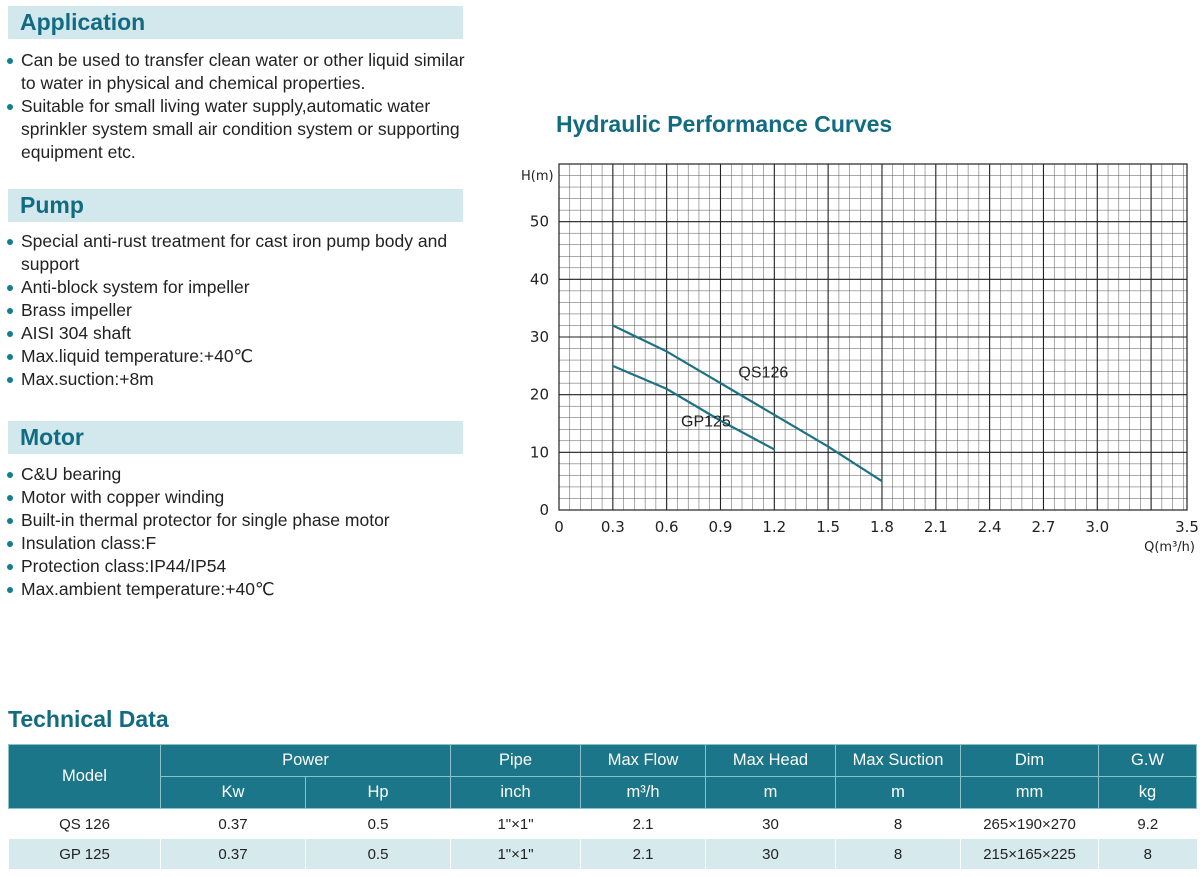 The height and width of the screenshot is (877, 1200). What do you see at coordinates (724, 124) in the screenshot?
I see `chart-title: Hydraulic Performance Curves` at bounding box center [724, 124].